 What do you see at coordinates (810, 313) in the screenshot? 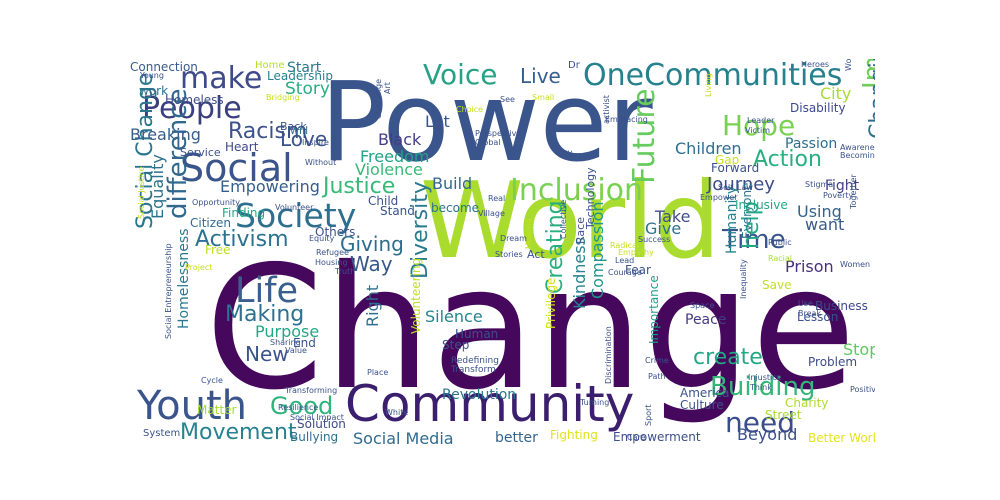
I see `word-break: Break` at bounding box center [810, 313].